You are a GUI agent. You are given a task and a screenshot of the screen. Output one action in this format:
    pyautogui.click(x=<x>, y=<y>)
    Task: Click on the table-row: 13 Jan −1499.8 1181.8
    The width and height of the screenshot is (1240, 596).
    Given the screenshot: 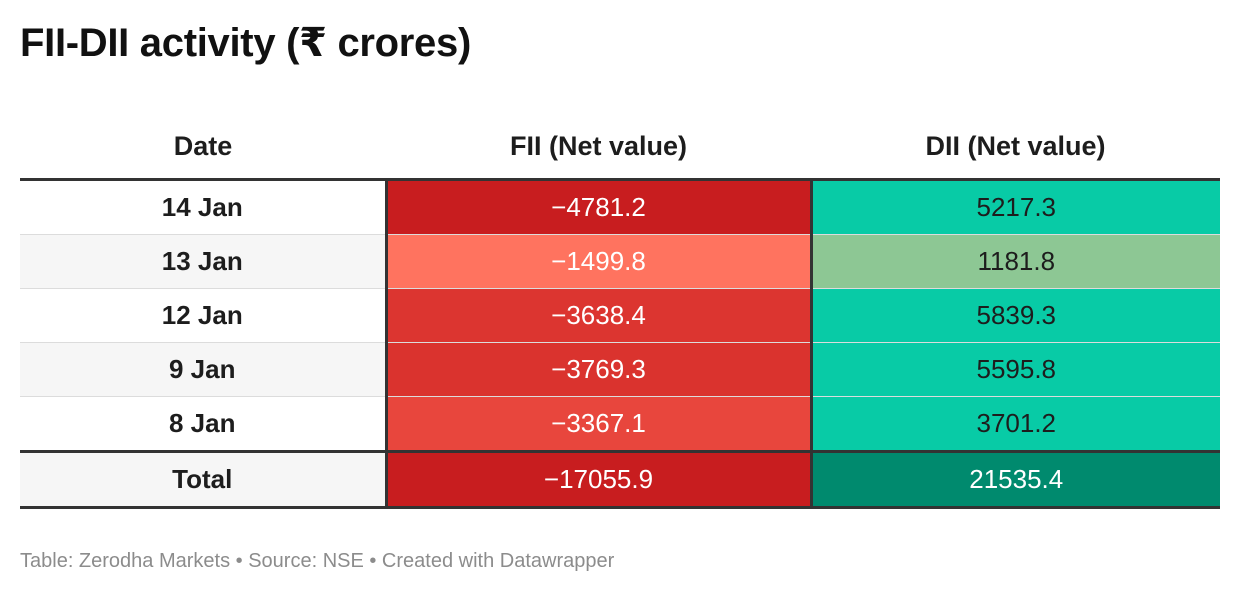 What is the action you would take?
    pyautogui.click(x=620, y=261)
    